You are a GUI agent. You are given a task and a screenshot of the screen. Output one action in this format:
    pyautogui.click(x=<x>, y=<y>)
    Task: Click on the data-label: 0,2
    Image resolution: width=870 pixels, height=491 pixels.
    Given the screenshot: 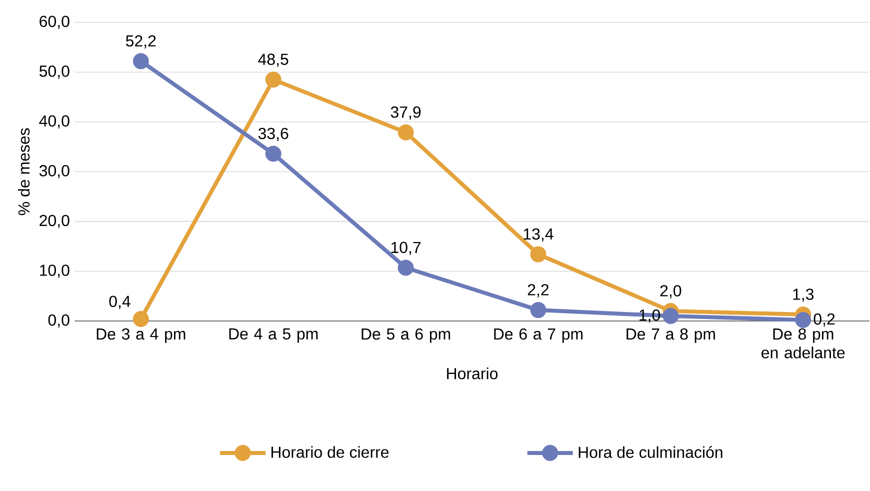 What is the action you would take?
    pyautogui.click(x=824, y=320)
    